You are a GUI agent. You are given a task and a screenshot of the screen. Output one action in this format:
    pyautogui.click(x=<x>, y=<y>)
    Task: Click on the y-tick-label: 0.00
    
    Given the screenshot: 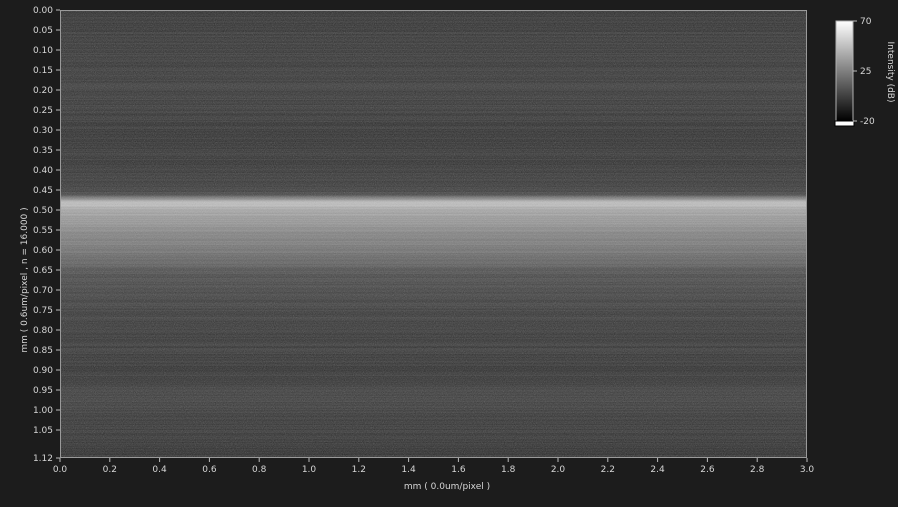 What is the action you would take?
    pyautogui.click(x=43, y=11)
    